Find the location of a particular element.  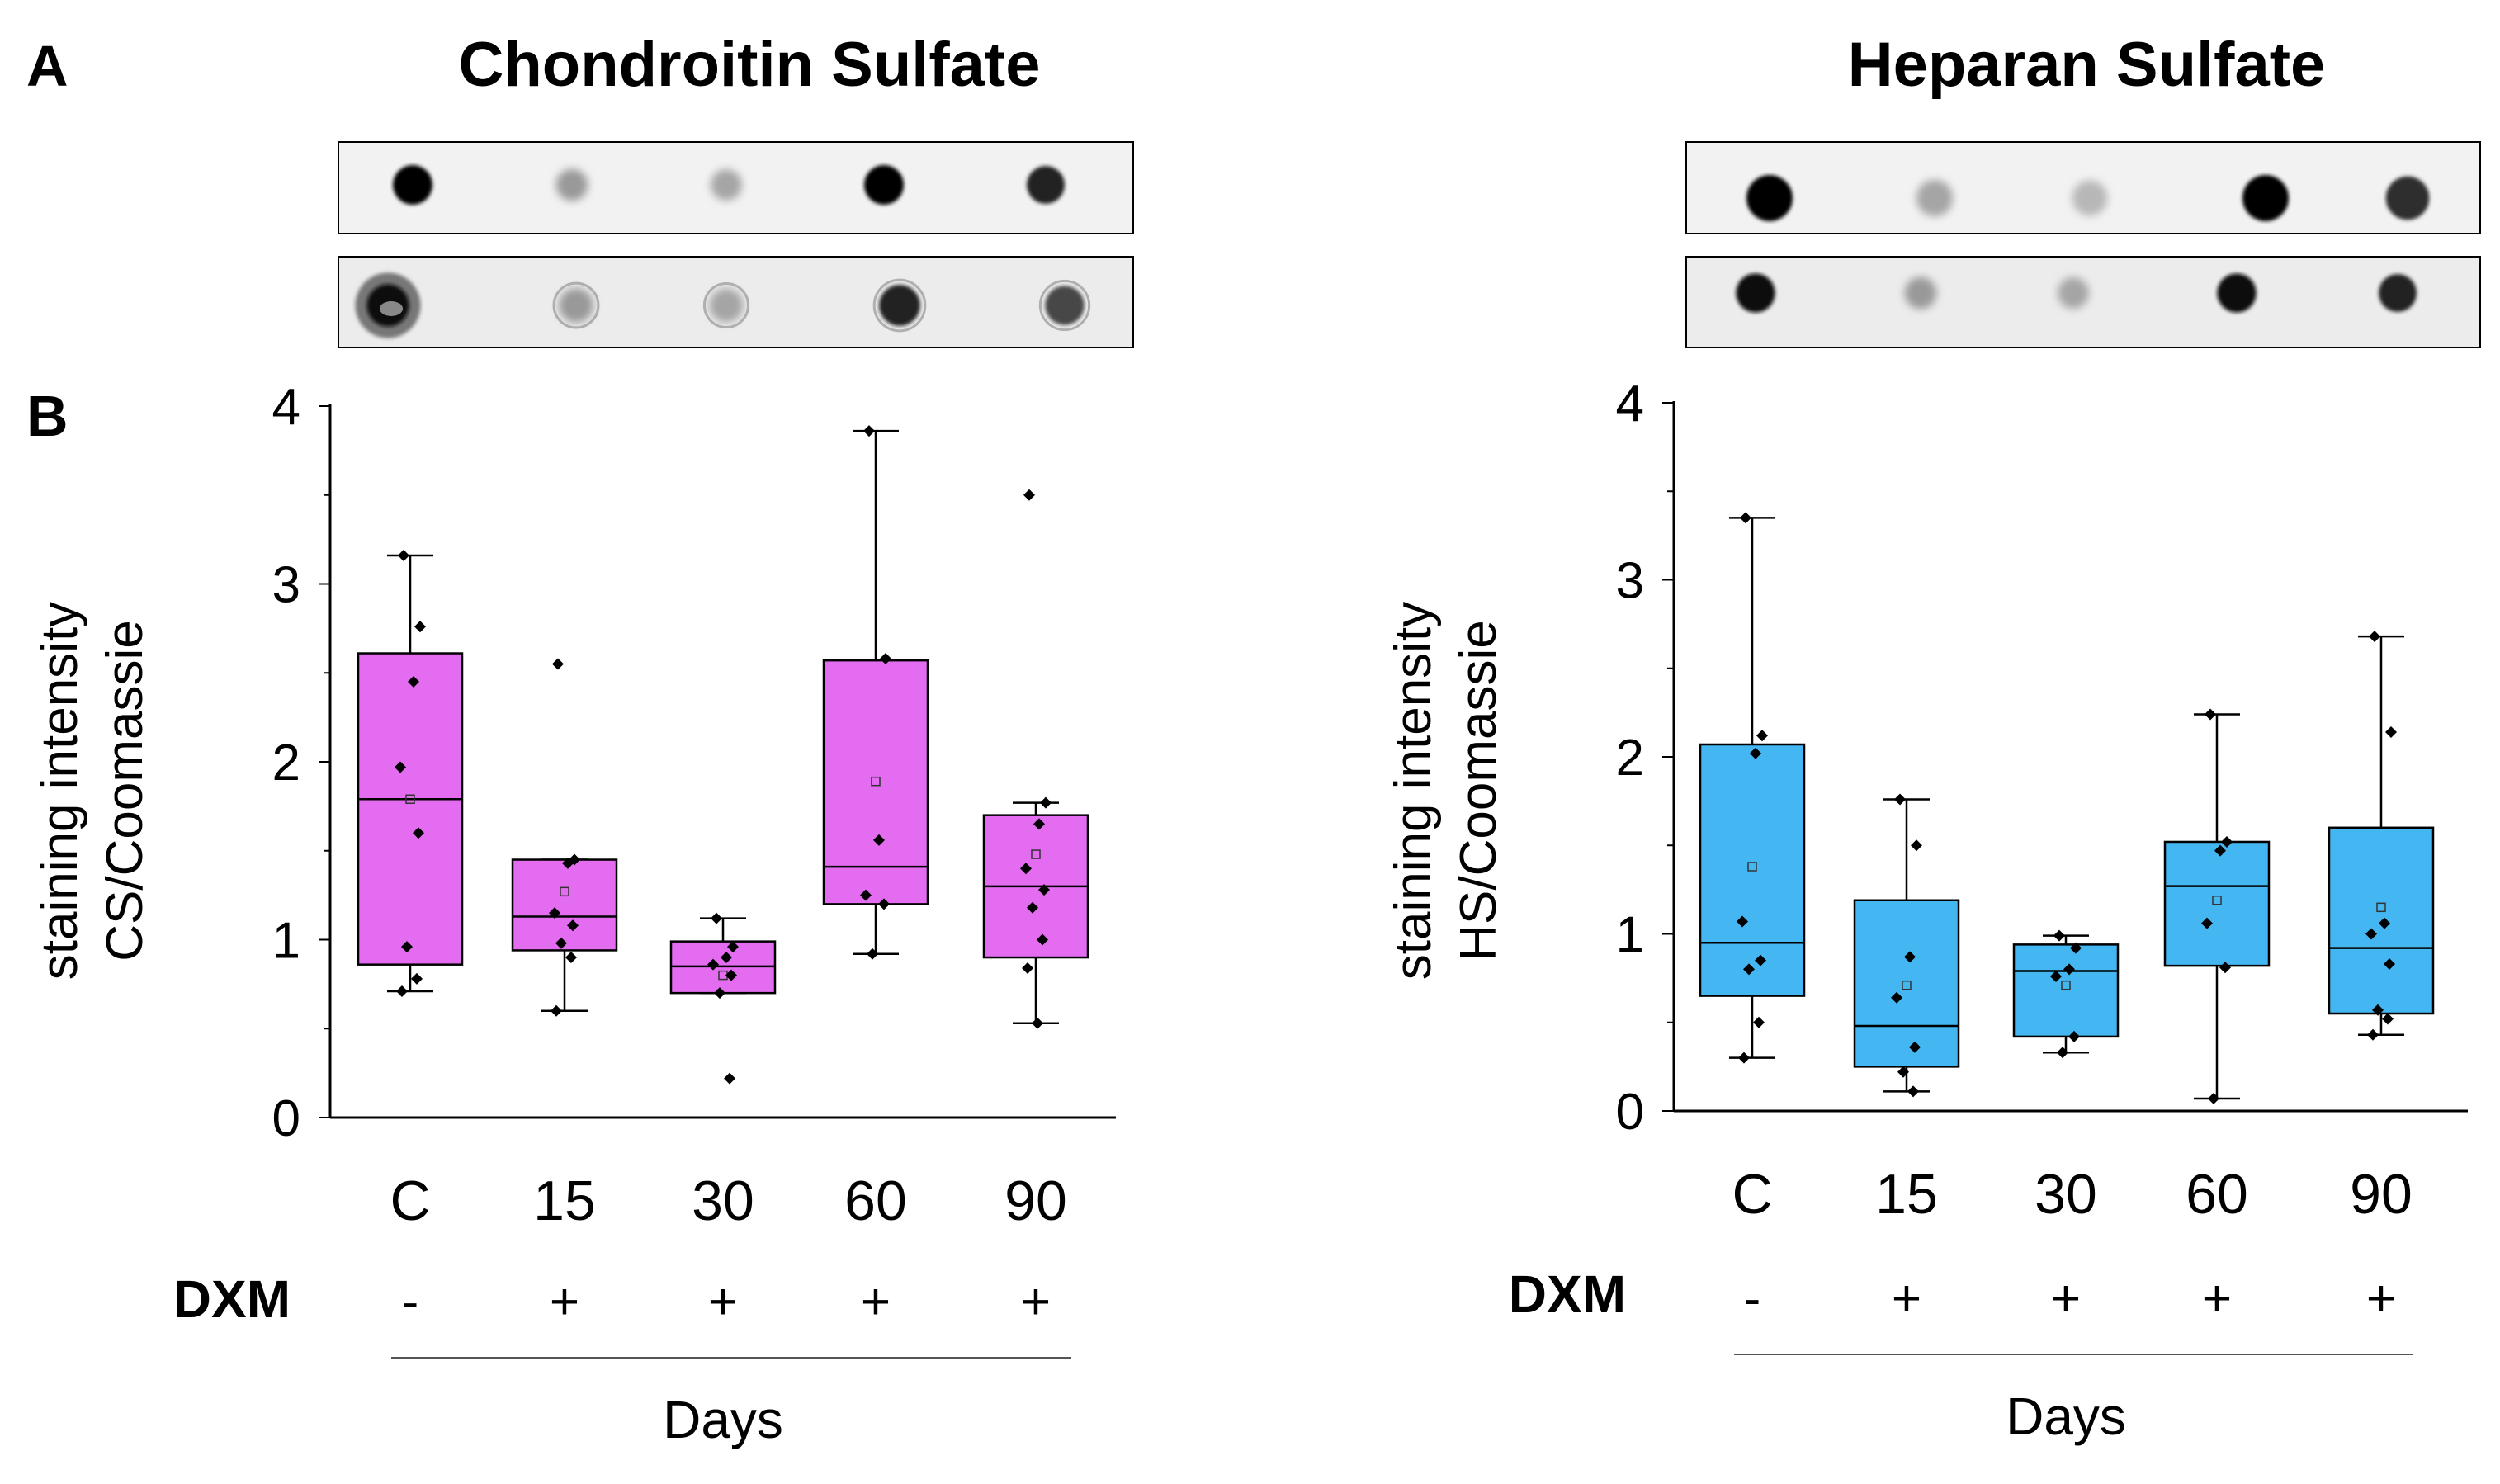

hs-y-tick-label: 3 is located at coordinates (1630, 581).